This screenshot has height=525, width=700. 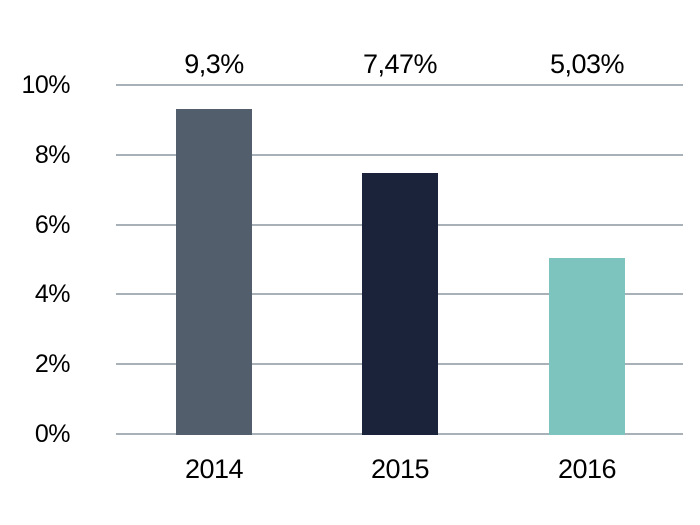 What do you see at coordinates (52, 364) in the screenshot?
I see `y-axis-tick-label: 2%` at bounding box center [52, 364].